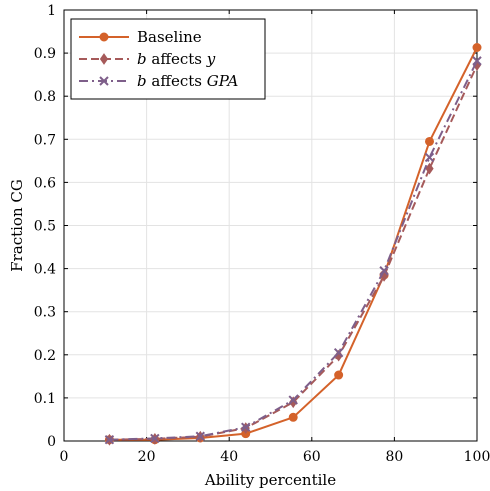 The height and width of the screenshot is (491, 490). I want to click on y-tick-label: 1, so click(51, 11).